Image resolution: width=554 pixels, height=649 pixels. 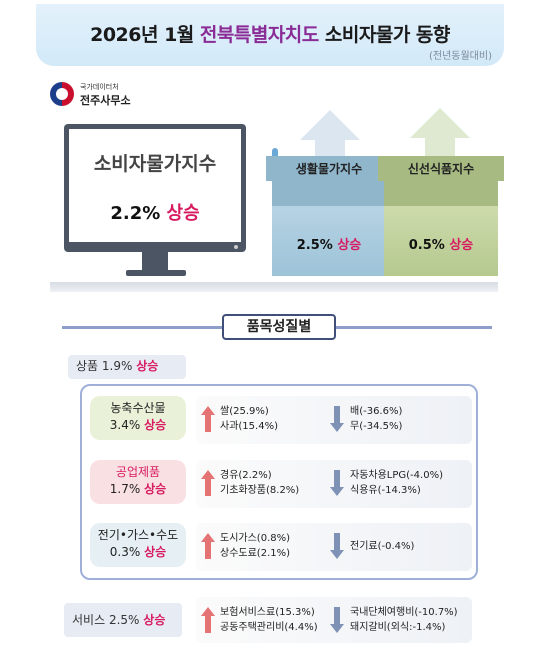 What do you see at coordinates (314, 245) in the screenshot?
I see `living-percent: 2.5%` at bounding box center [314, 245].